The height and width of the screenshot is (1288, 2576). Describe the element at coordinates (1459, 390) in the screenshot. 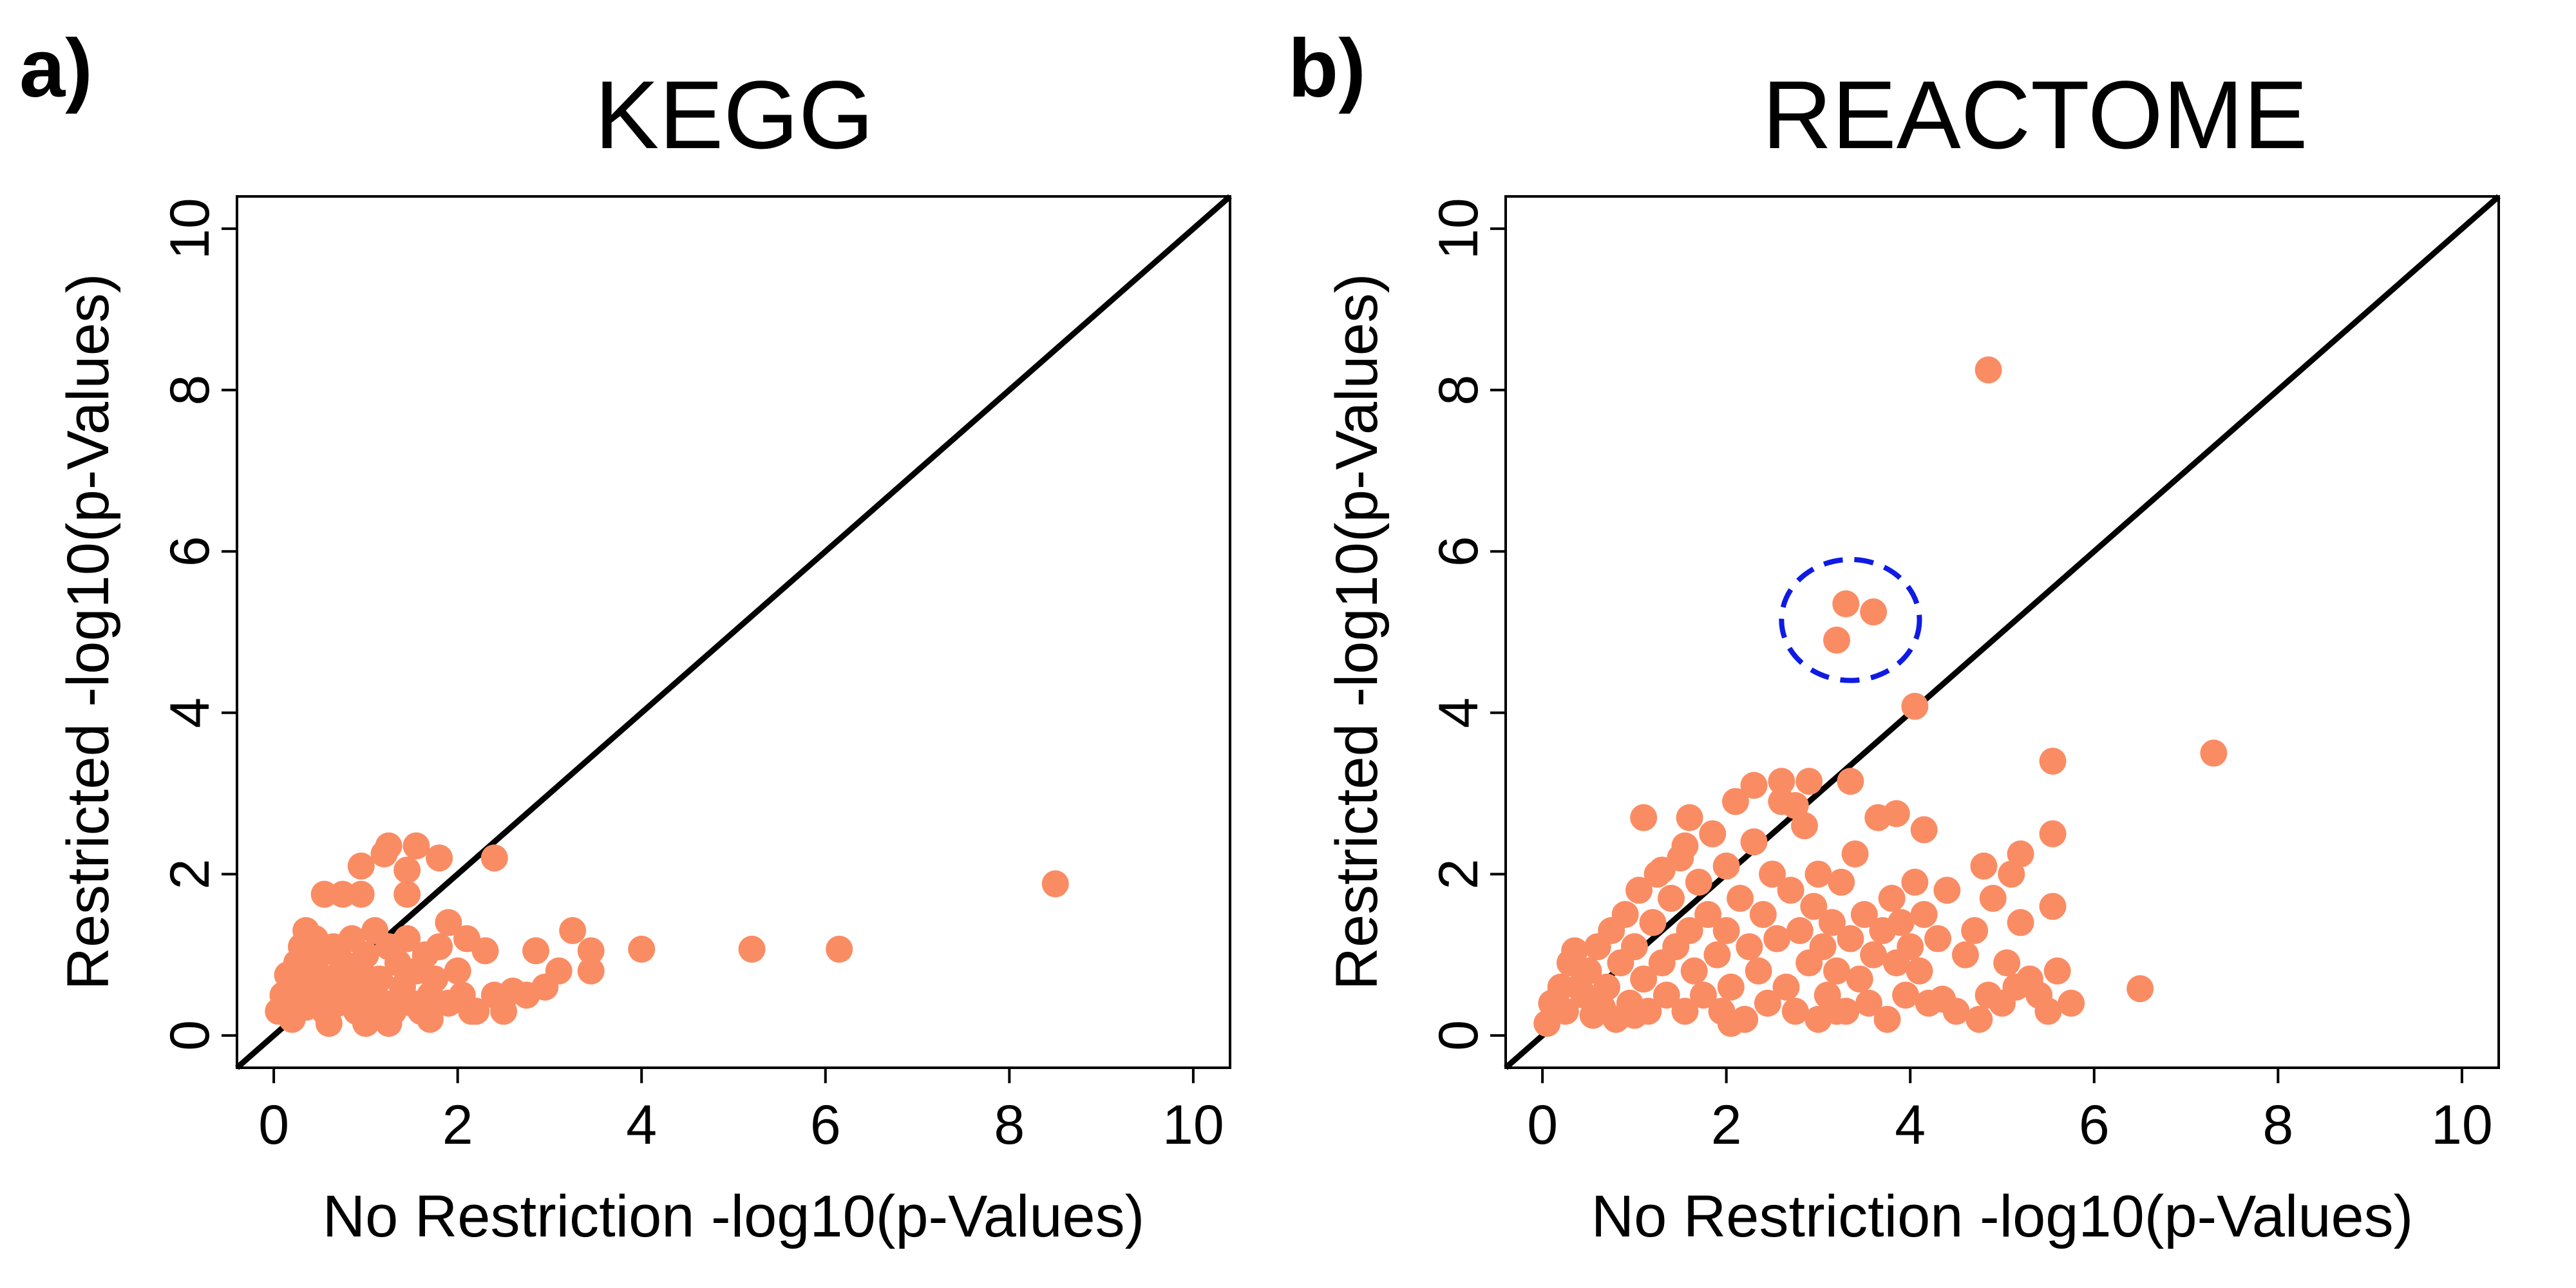

I see `y-tick-label: 8` at that location.